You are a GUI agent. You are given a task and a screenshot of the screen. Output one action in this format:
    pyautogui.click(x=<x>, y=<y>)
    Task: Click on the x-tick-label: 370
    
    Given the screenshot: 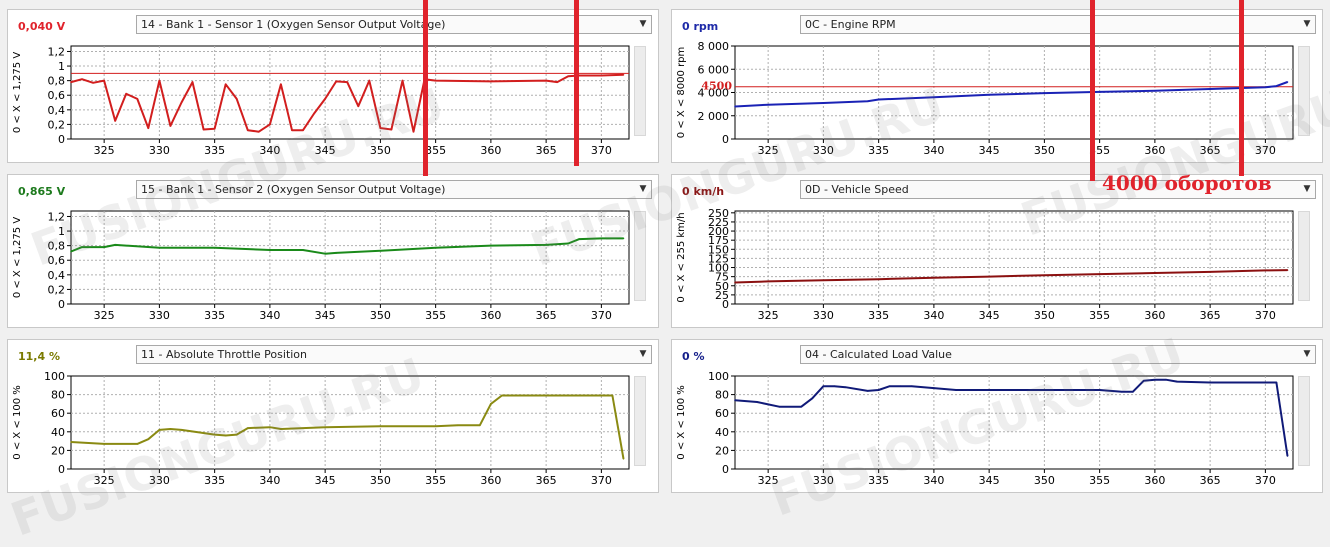 What is the action you would take?
    pyautogui.click(x=1265, y=150)
    